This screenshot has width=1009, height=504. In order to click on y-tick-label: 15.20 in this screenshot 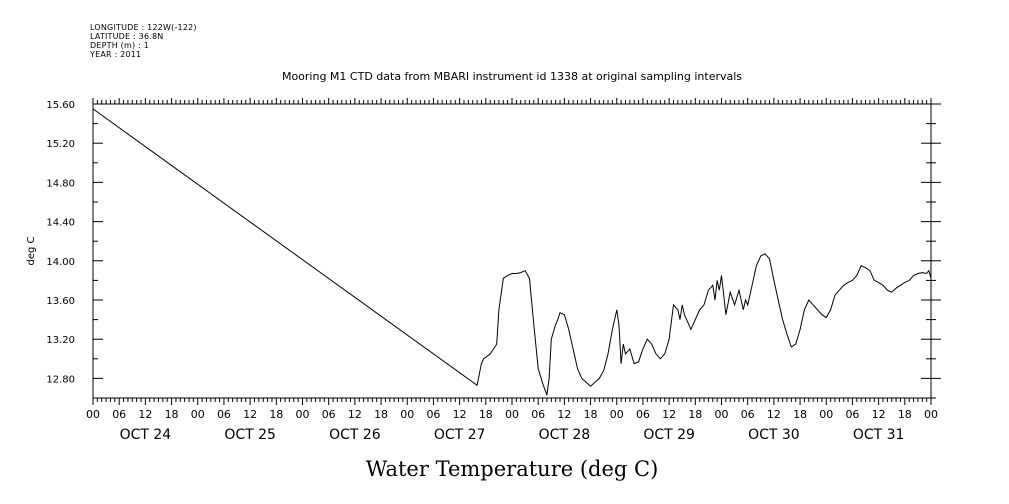, I will do `click(60, 144)`.